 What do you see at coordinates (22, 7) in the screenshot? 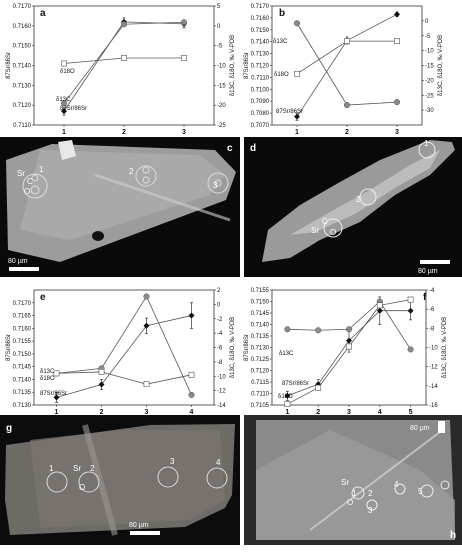
I see `y-left-tick-label: 0.7170` at bounding box center [22, 7].